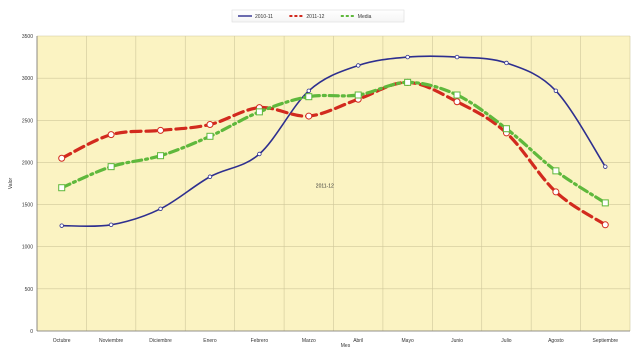  I want to click on x-tick-label: Abril, so click(358, 341).